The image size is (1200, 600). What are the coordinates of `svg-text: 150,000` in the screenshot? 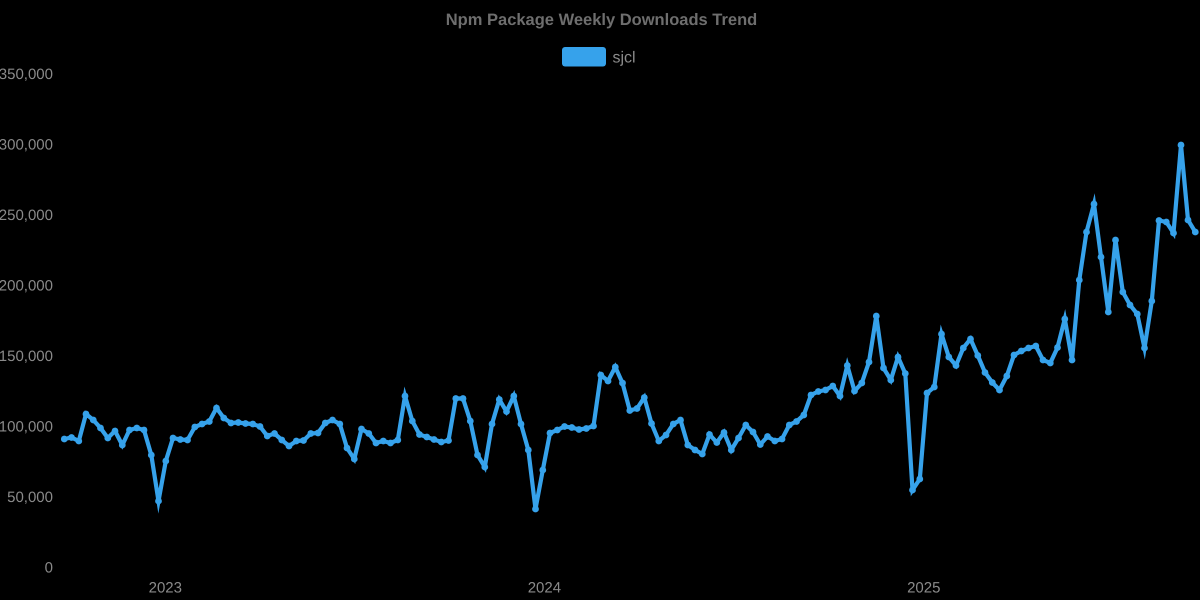 It's located at (26, 356).